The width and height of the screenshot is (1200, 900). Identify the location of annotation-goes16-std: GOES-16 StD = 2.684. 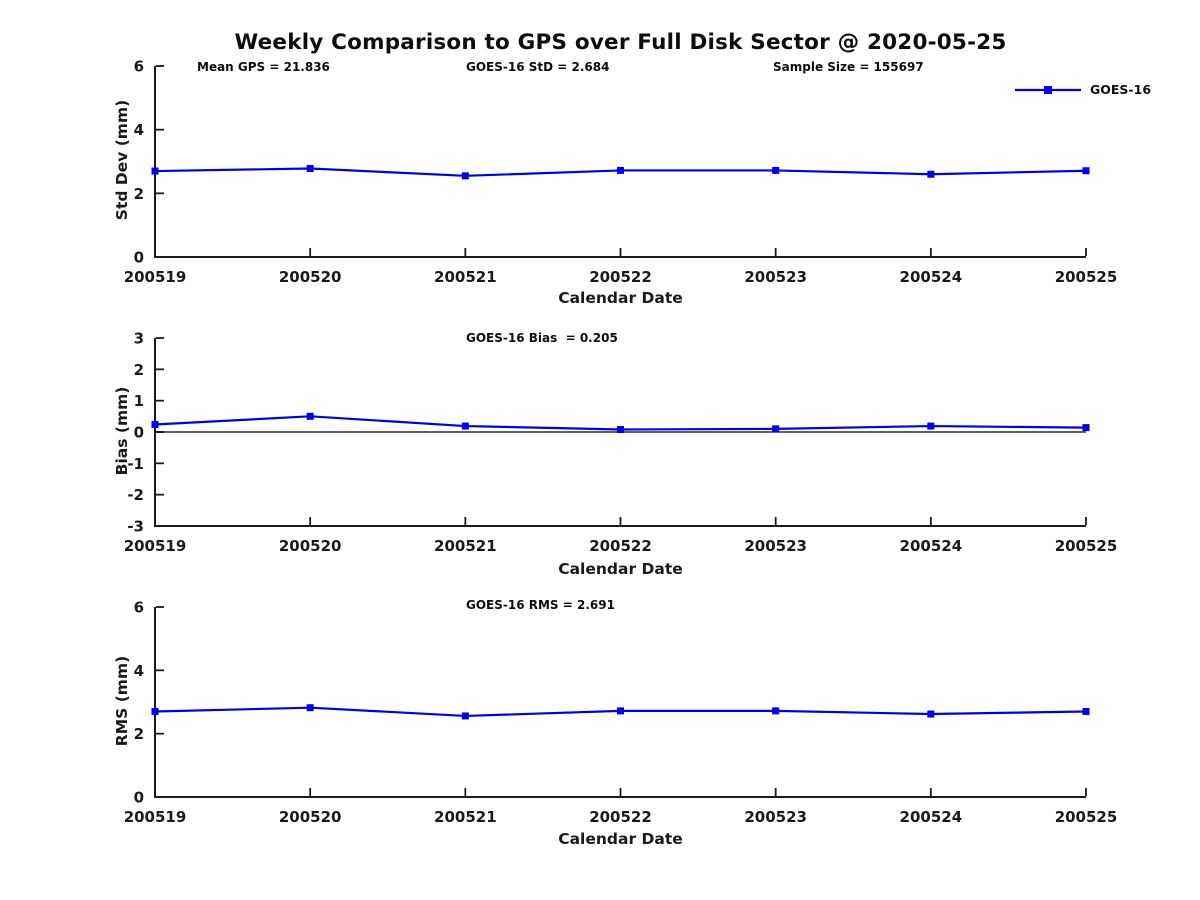
(538, 67).